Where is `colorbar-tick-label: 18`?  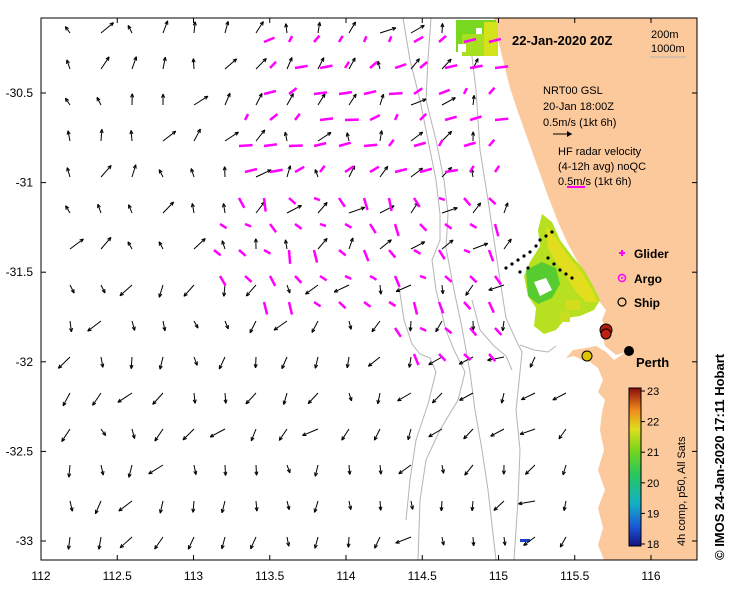 colorbar-tick-label: 18 is located at coordinates (653, 545).